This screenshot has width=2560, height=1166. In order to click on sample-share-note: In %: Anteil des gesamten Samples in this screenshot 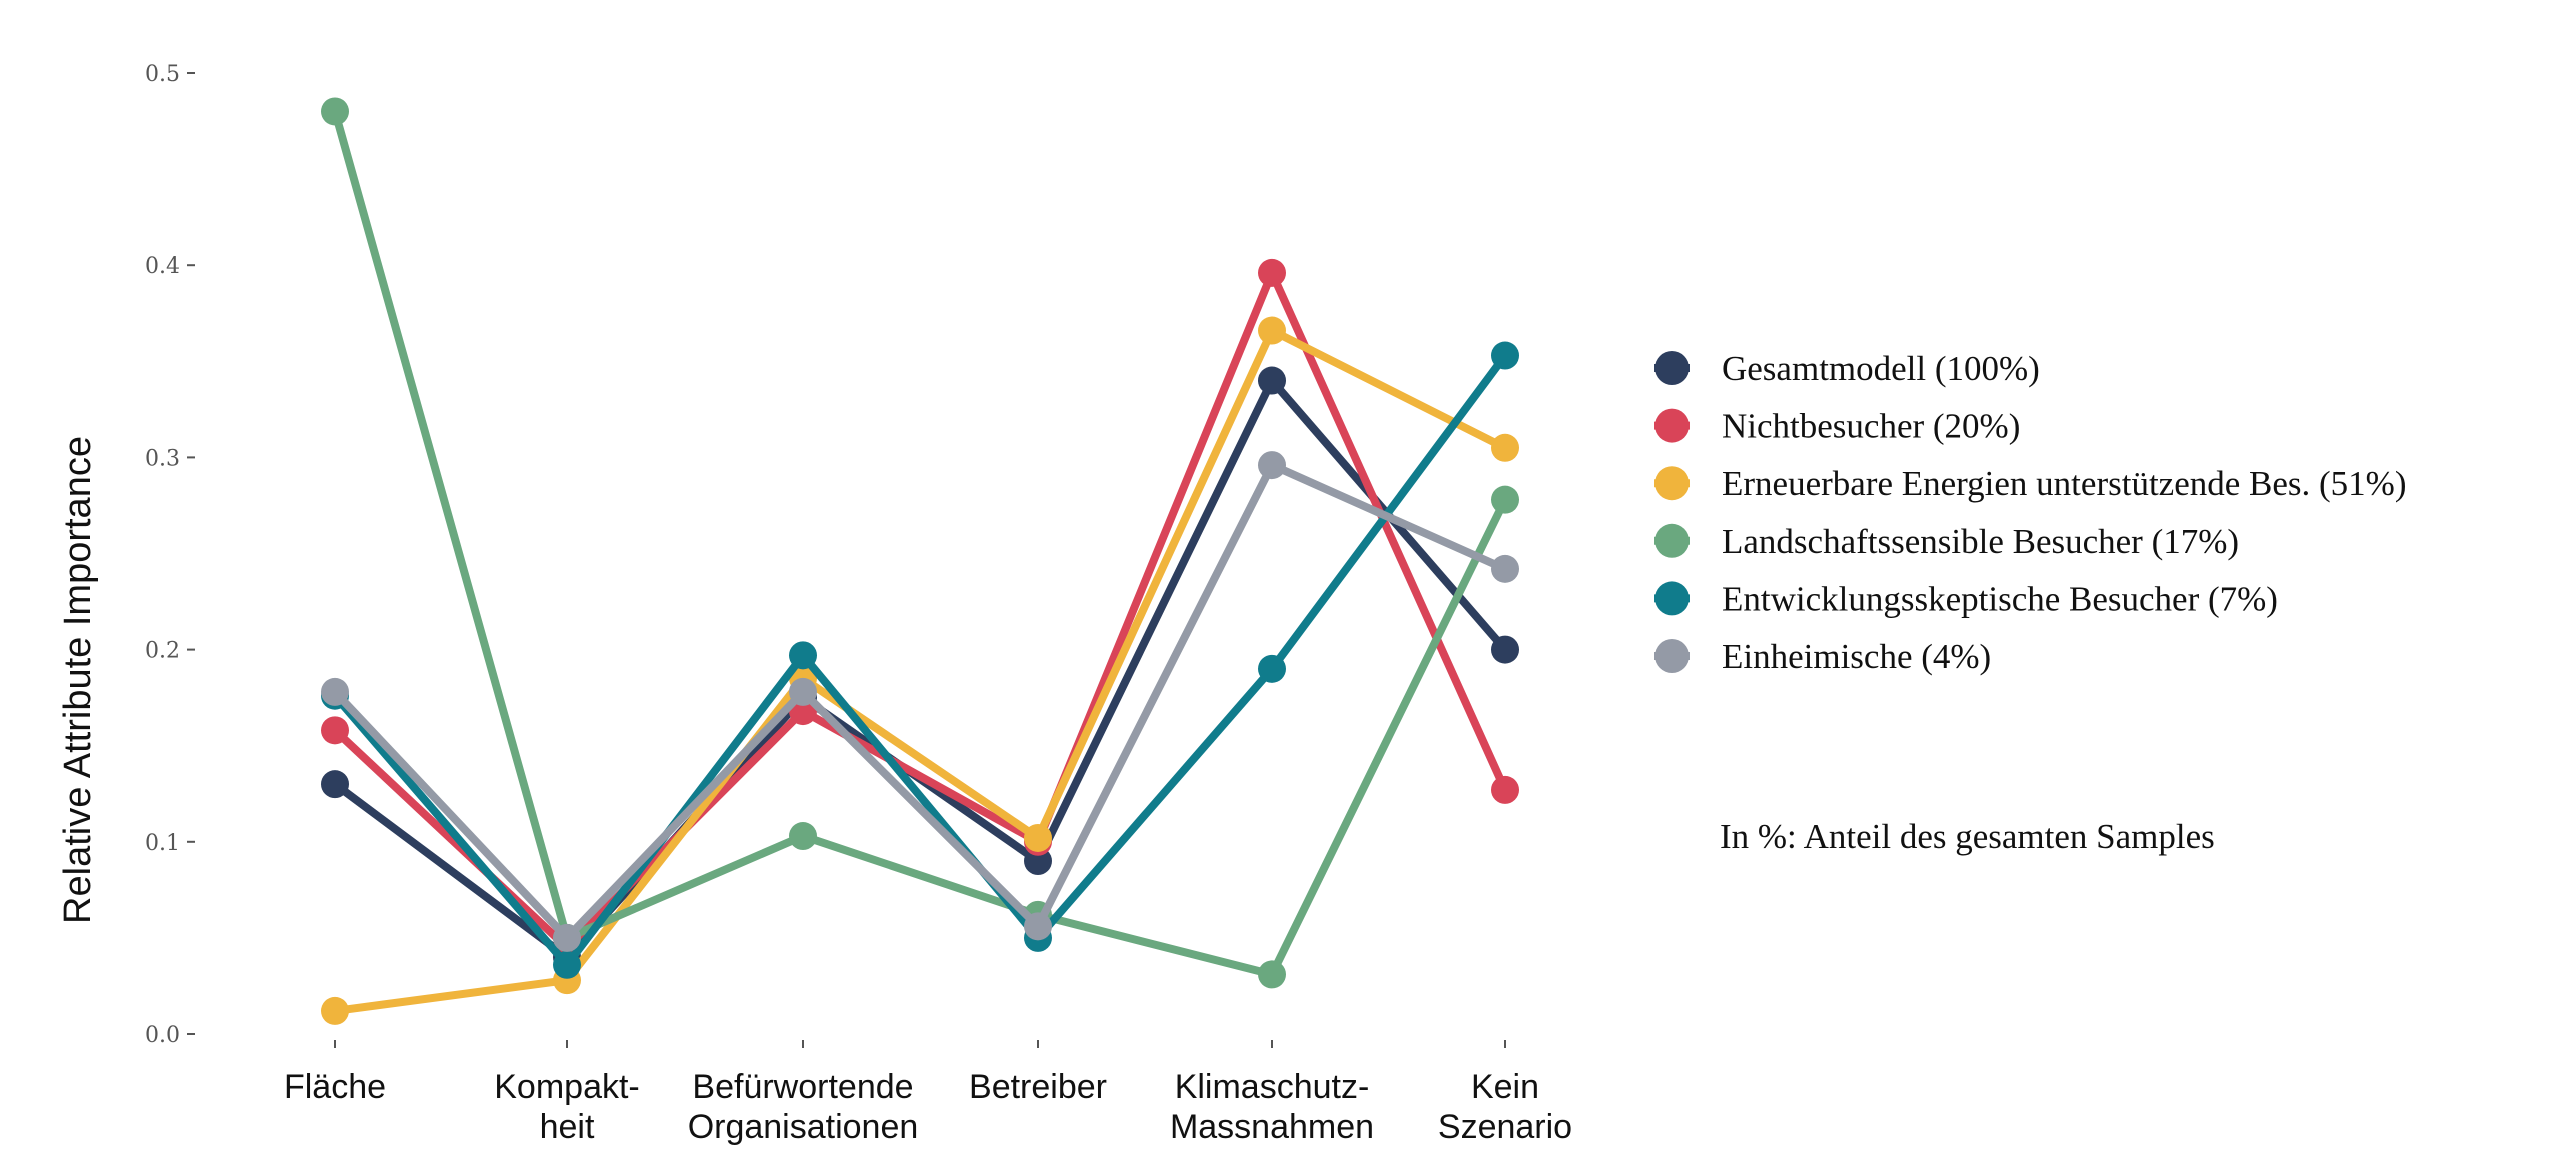, I will do `click(1967, 836)`.